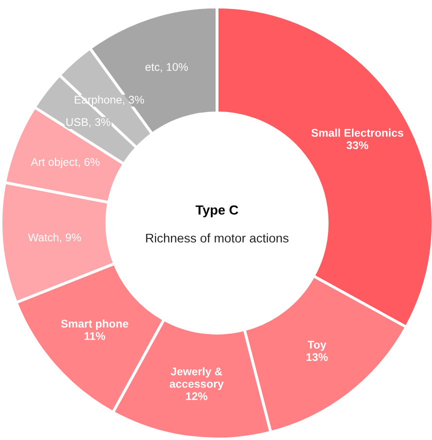 The image size is (432, 440). I want to click on slice-label: etc, 10%, so click(166, 67).